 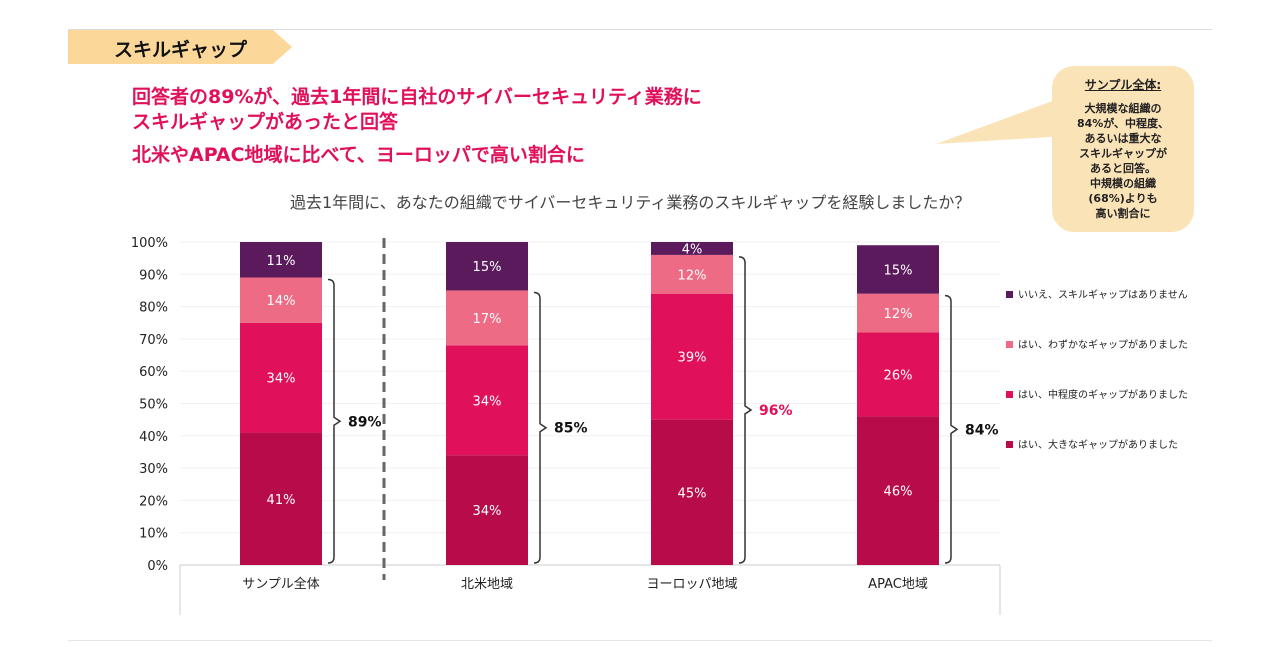 I want to click on headline-2: スキルギャップがあったと回答, so click(x=265, y=122).